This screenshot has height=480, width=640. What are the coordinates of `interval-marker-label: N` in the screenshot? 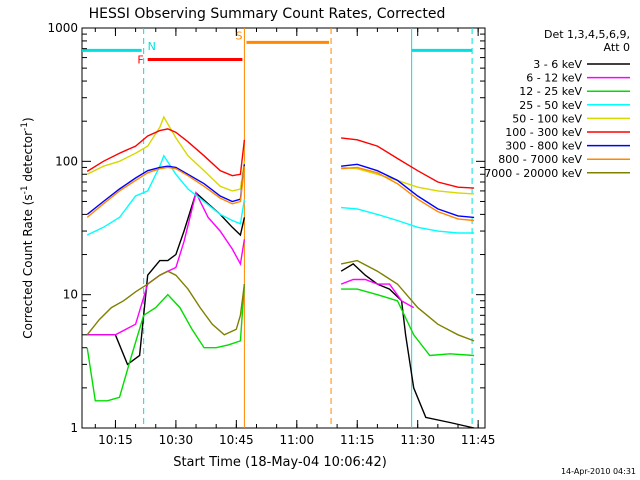 It's located at (152, 46).